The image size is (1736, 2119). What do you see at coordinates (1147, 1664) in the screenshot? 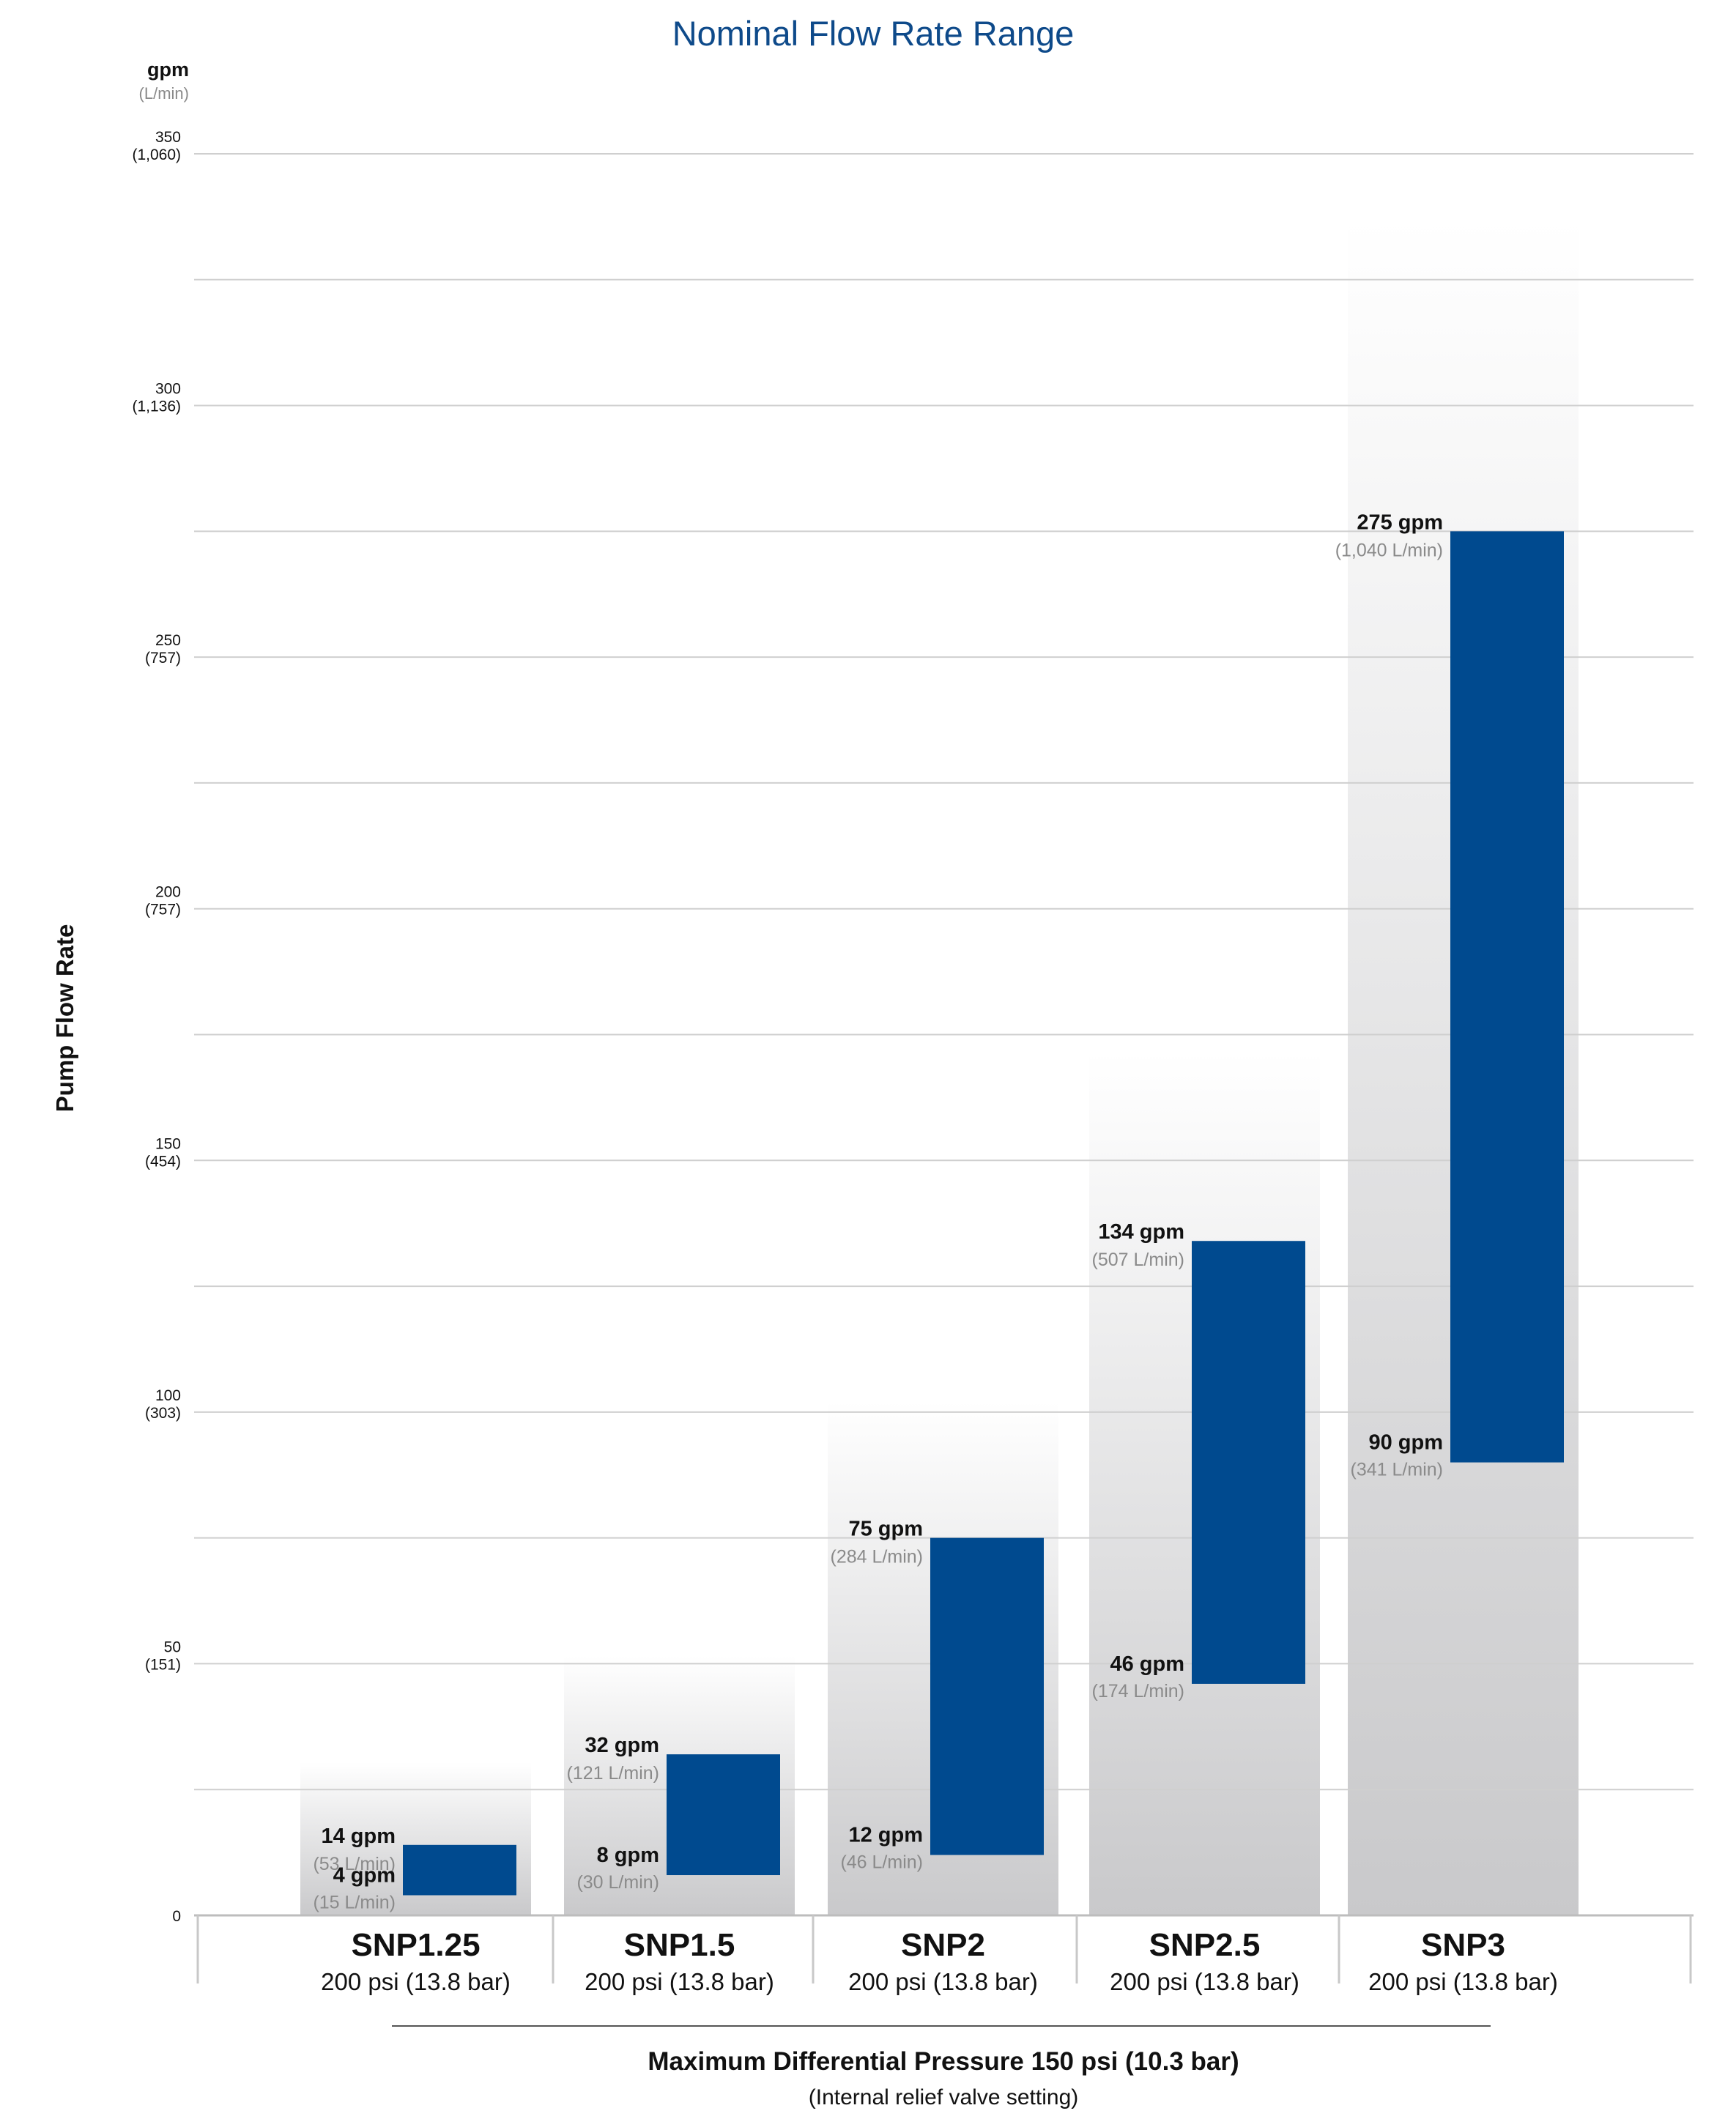
I see `min-value-label: 46 gpm` at bounding box center [1147, 1664].